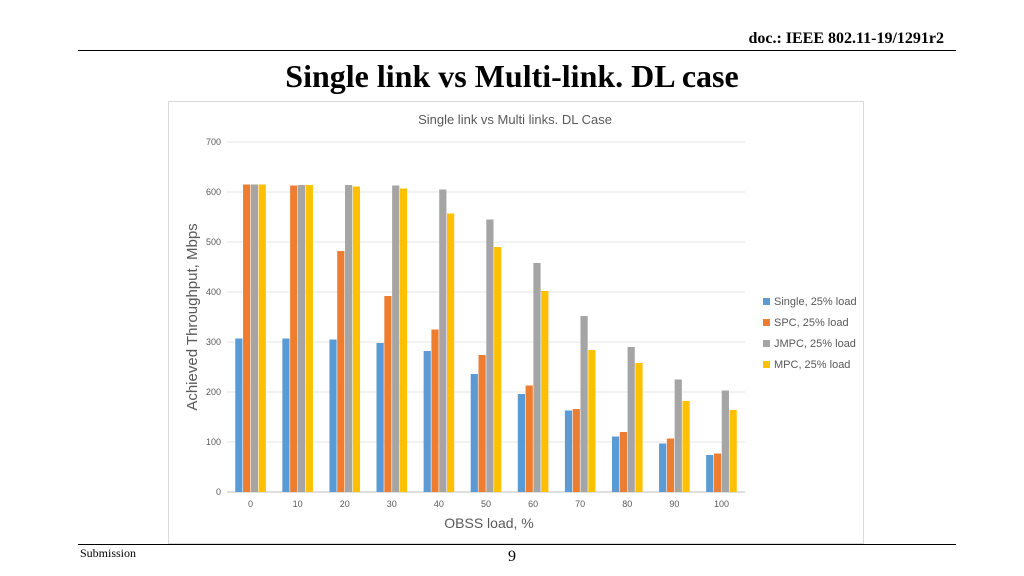 The width and height of the screenshot is (1024, 576). Describe the element at coordinates (213, 392) in the screenshot. I see `y-tick-label: 200` at that location.